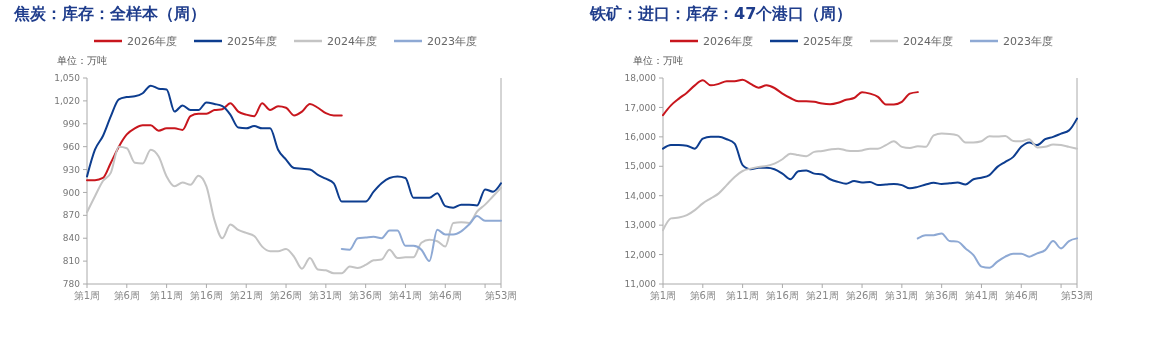 The height and width of the screenshot is (344, 1149). Describe the element at coordinates (71, 215) in the screenshot. I see `y-tick-label: 870` at that location.